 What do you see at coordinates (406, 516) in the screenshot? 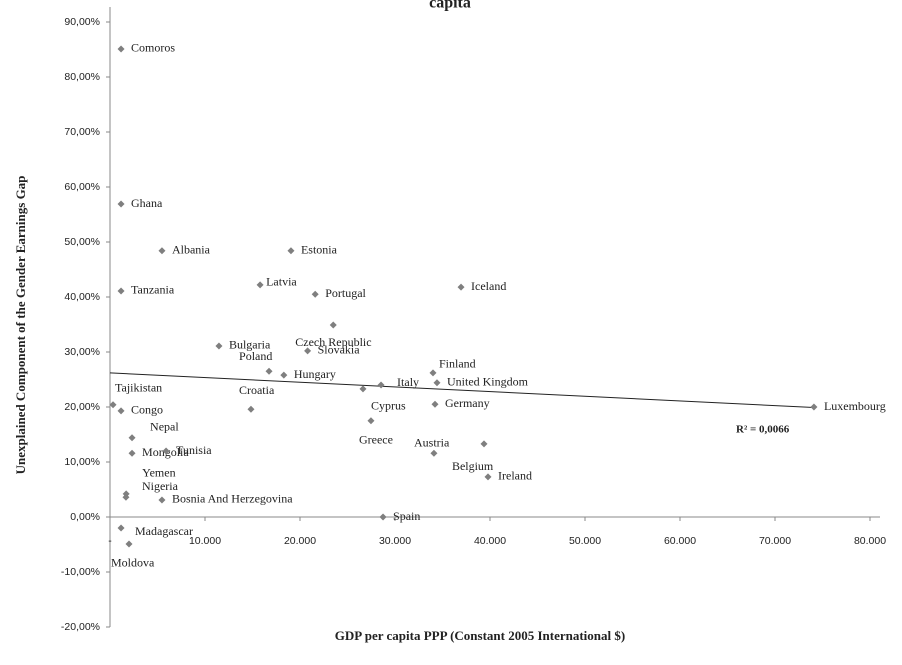
I see `point-label: Spain` at bounding box center [406, 516].